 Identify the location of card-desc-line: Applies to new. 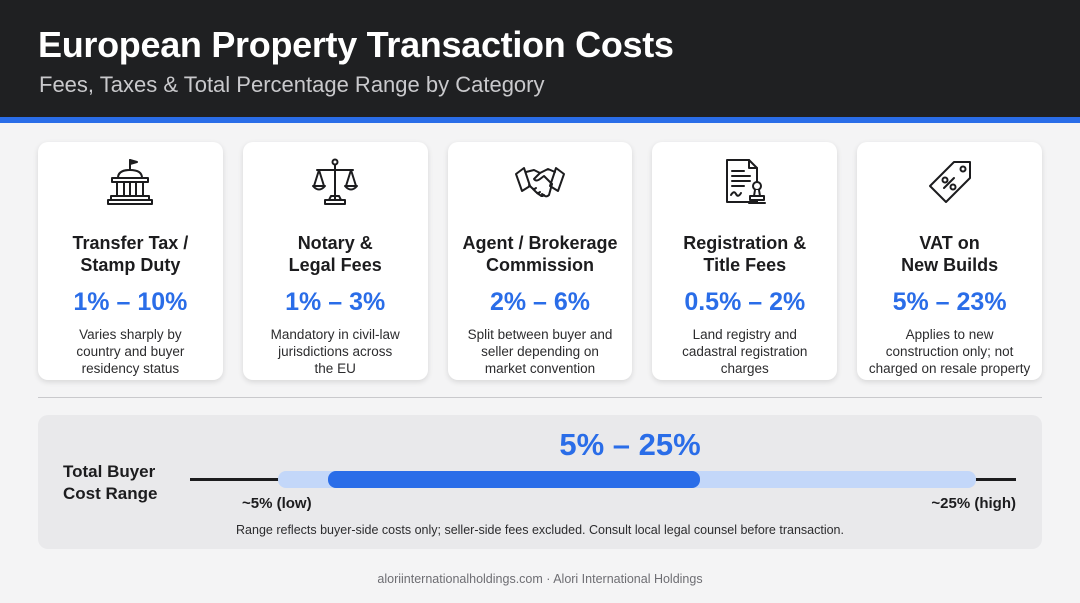
(949, 334).